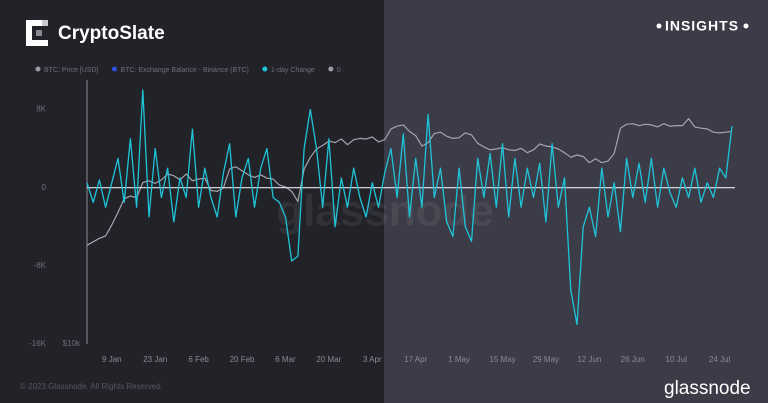 The width and height of the screenshot is (768, 403). I want to click on x-tick-label: 9 Jan, so click(112, 359).